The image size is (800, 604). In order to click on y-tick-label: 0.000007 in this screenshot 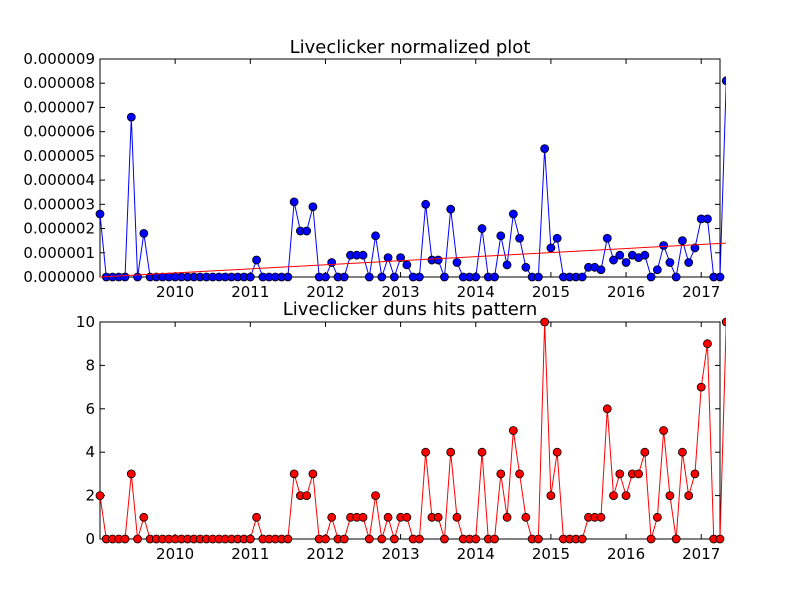, I will do `click(59, 107)`.